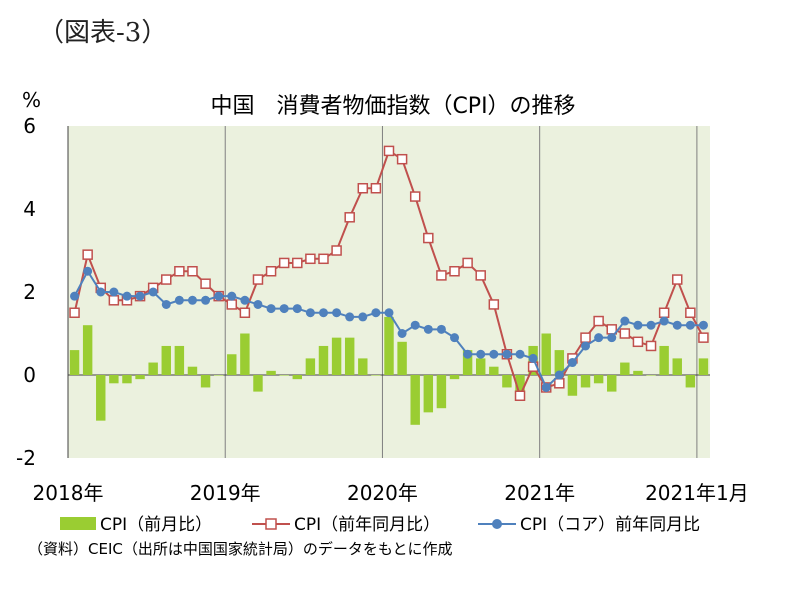  Describe the element at coordinates (68, 493) in the screenshot. I see `x-tick-label: 2018年` at that location.